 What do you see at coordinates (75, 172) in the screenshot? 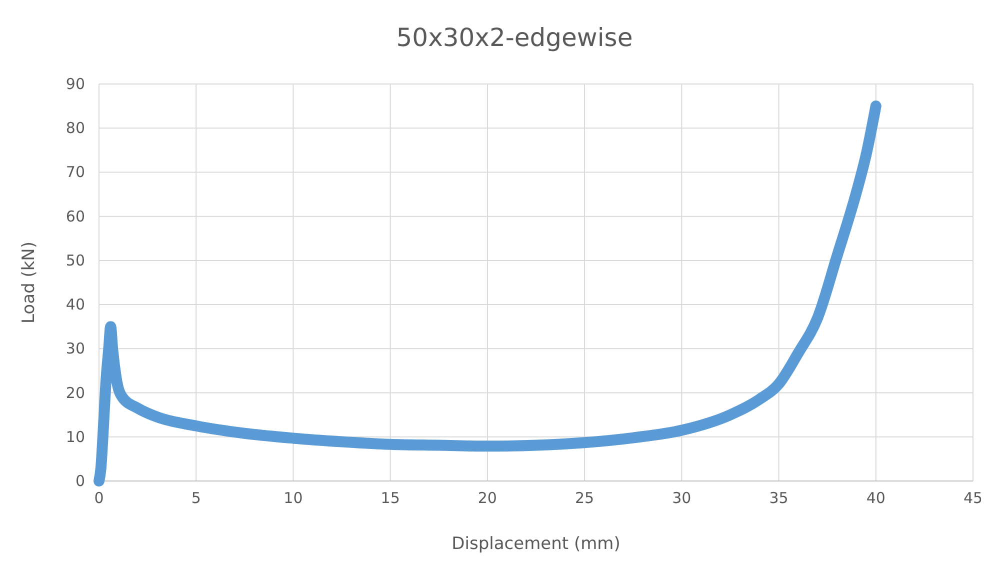
I see `y-tick-label: 70` at bounding box center [75, 172].